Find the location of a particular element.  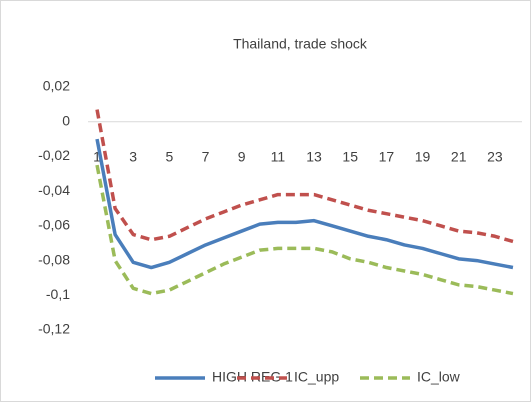

x-tick-label: 23 is located at coordinates (495, 156).